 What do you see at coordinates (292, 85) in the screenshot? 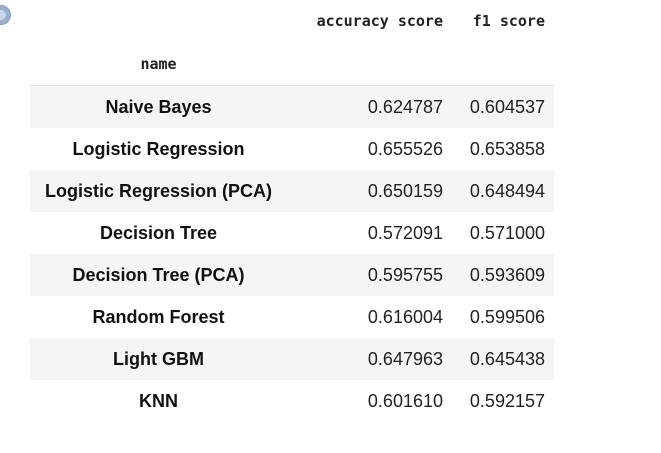
I see `header-divider` at bounding box center [292, 85].